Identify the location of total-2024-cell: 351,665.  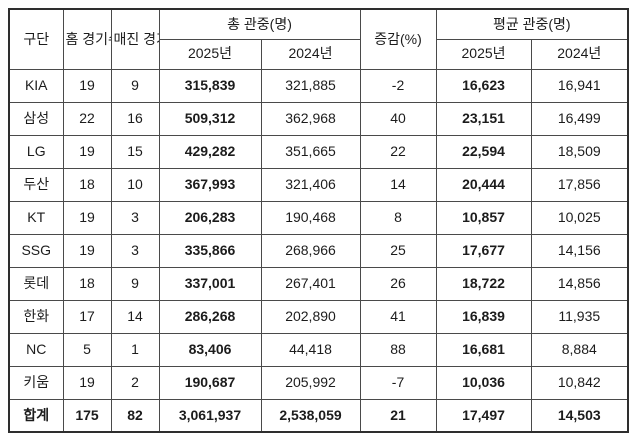
(310, 151).